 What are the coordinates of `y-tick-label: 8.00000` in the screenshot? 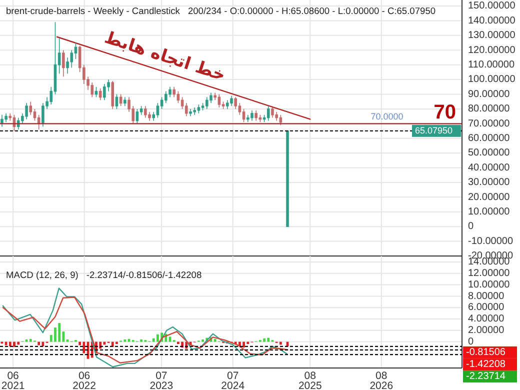 It's located at (486, 296).